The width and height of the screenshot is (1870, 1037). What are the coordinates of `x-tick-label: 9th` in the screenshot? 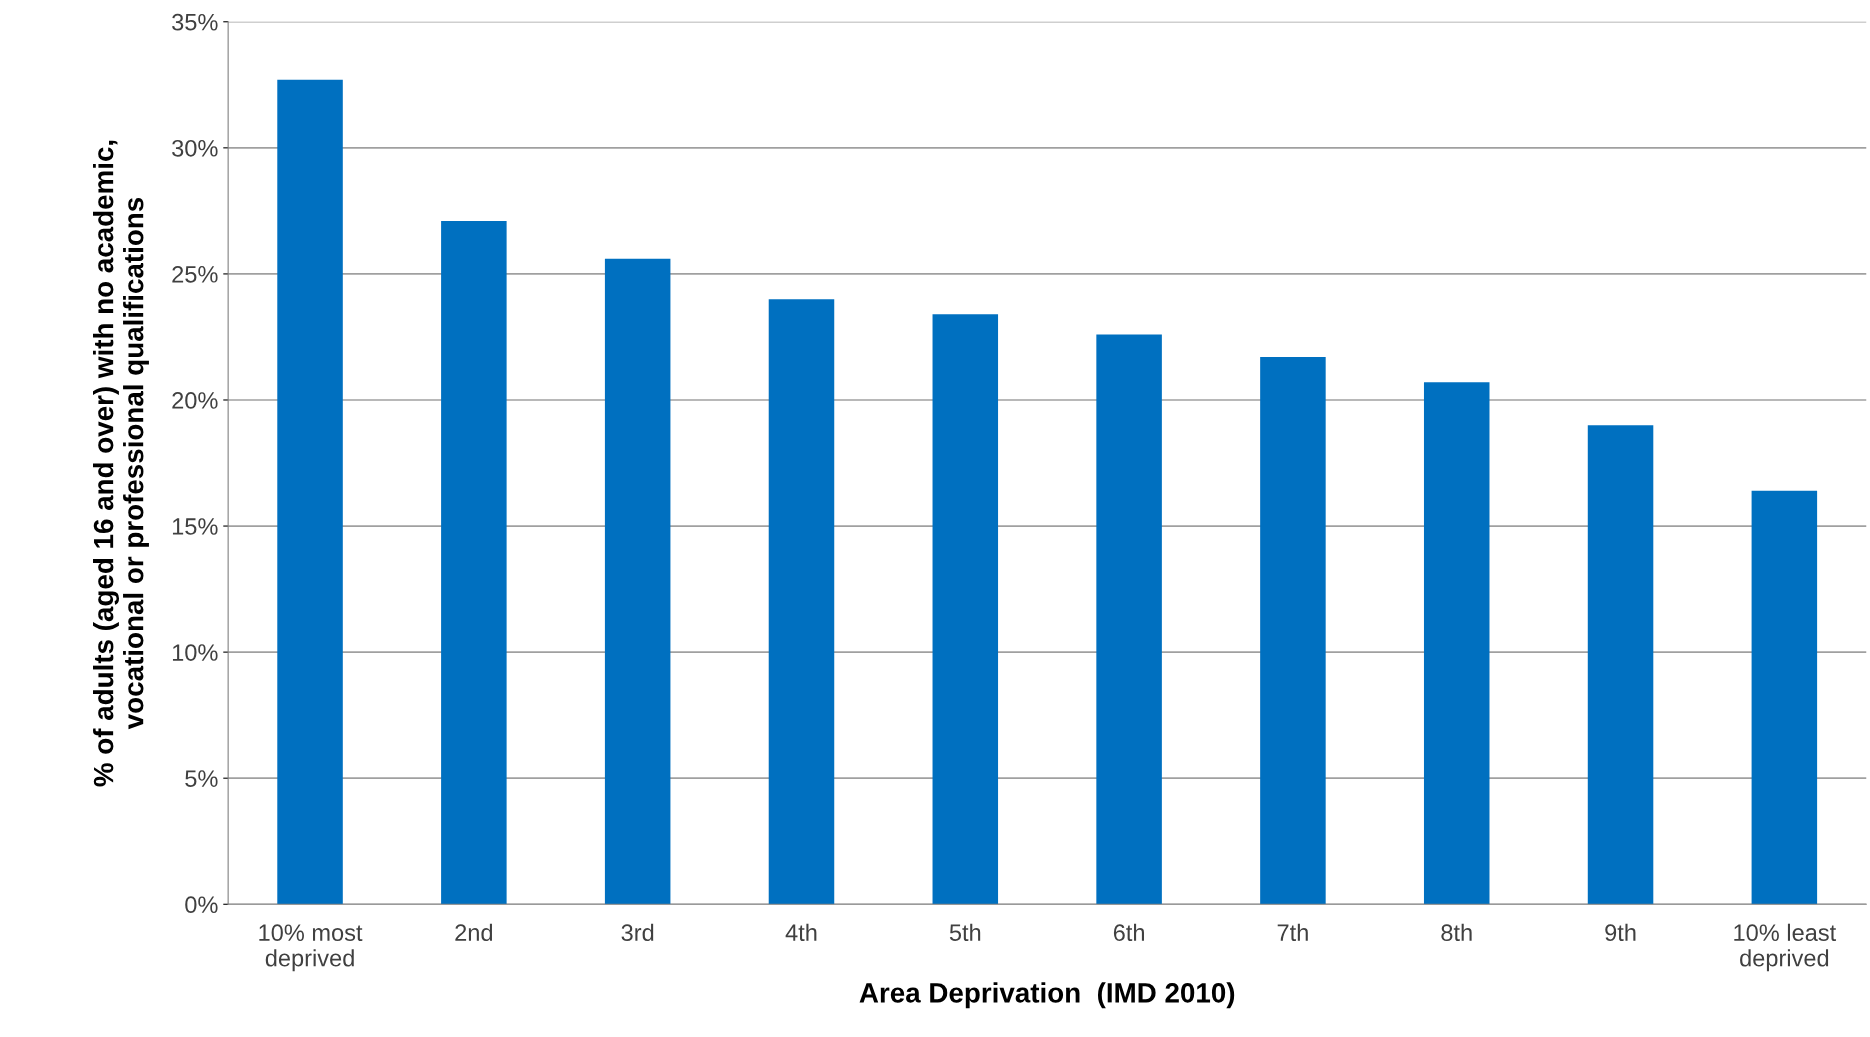 It's located at (1620, 932).